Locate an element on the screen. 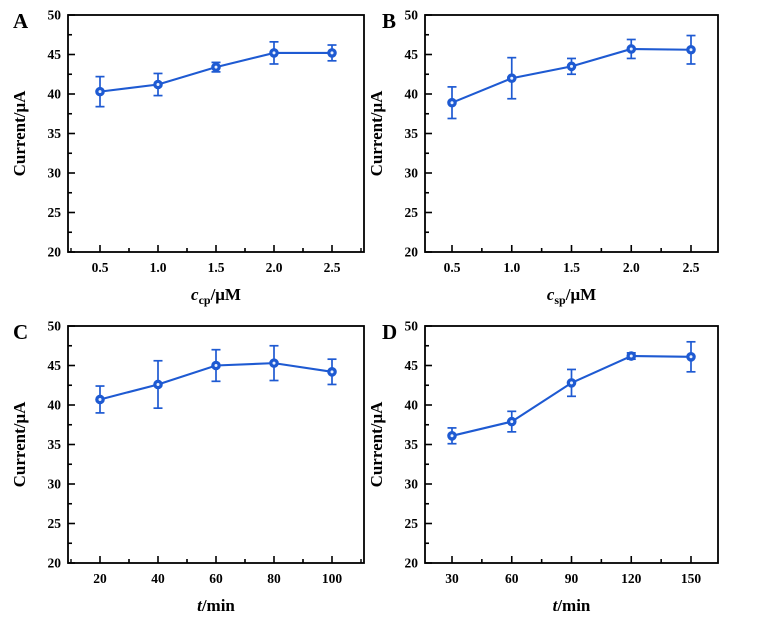 The height and width of the screenshot is (625, 764). x-tick-label: 30 is located at coordinates (452, 578).